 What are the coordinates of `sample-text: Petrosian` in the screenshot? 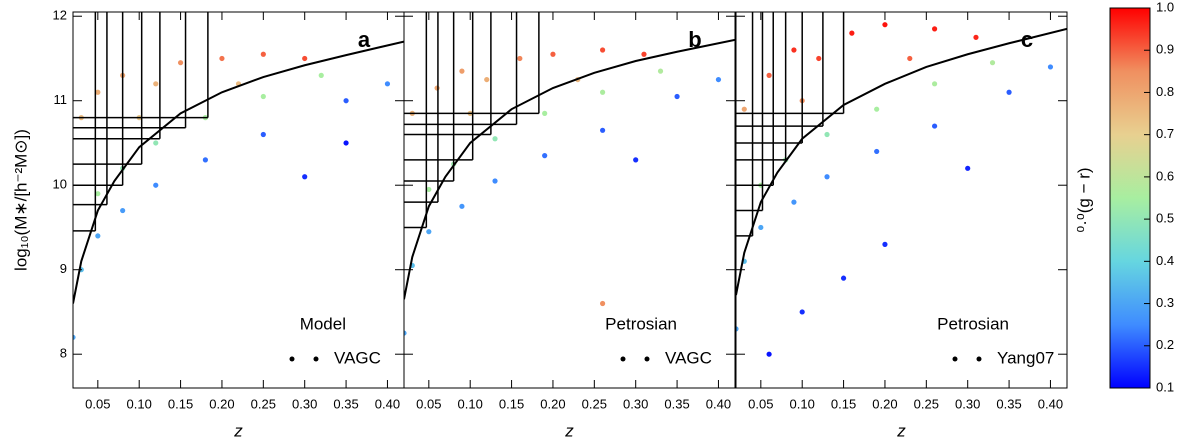 It's located at (641, 323).